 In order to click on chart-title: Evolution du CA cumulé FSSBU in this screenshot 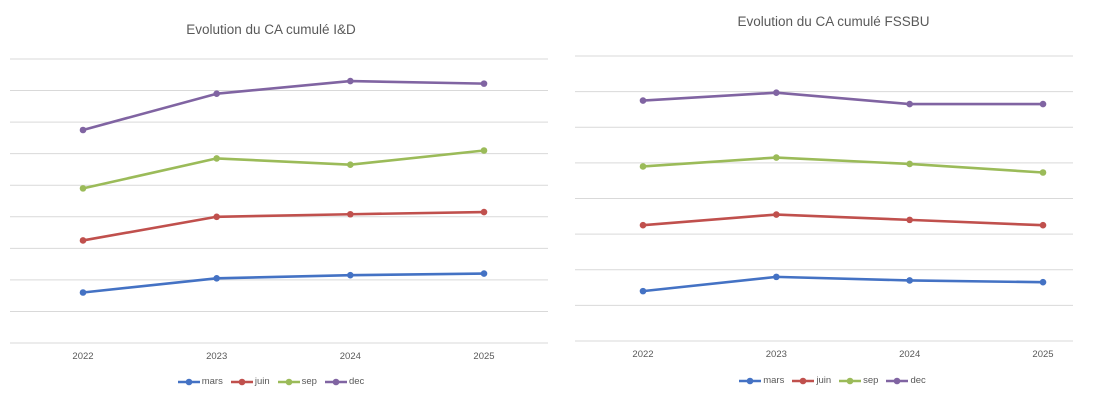, I will do `click(833, 21)`.